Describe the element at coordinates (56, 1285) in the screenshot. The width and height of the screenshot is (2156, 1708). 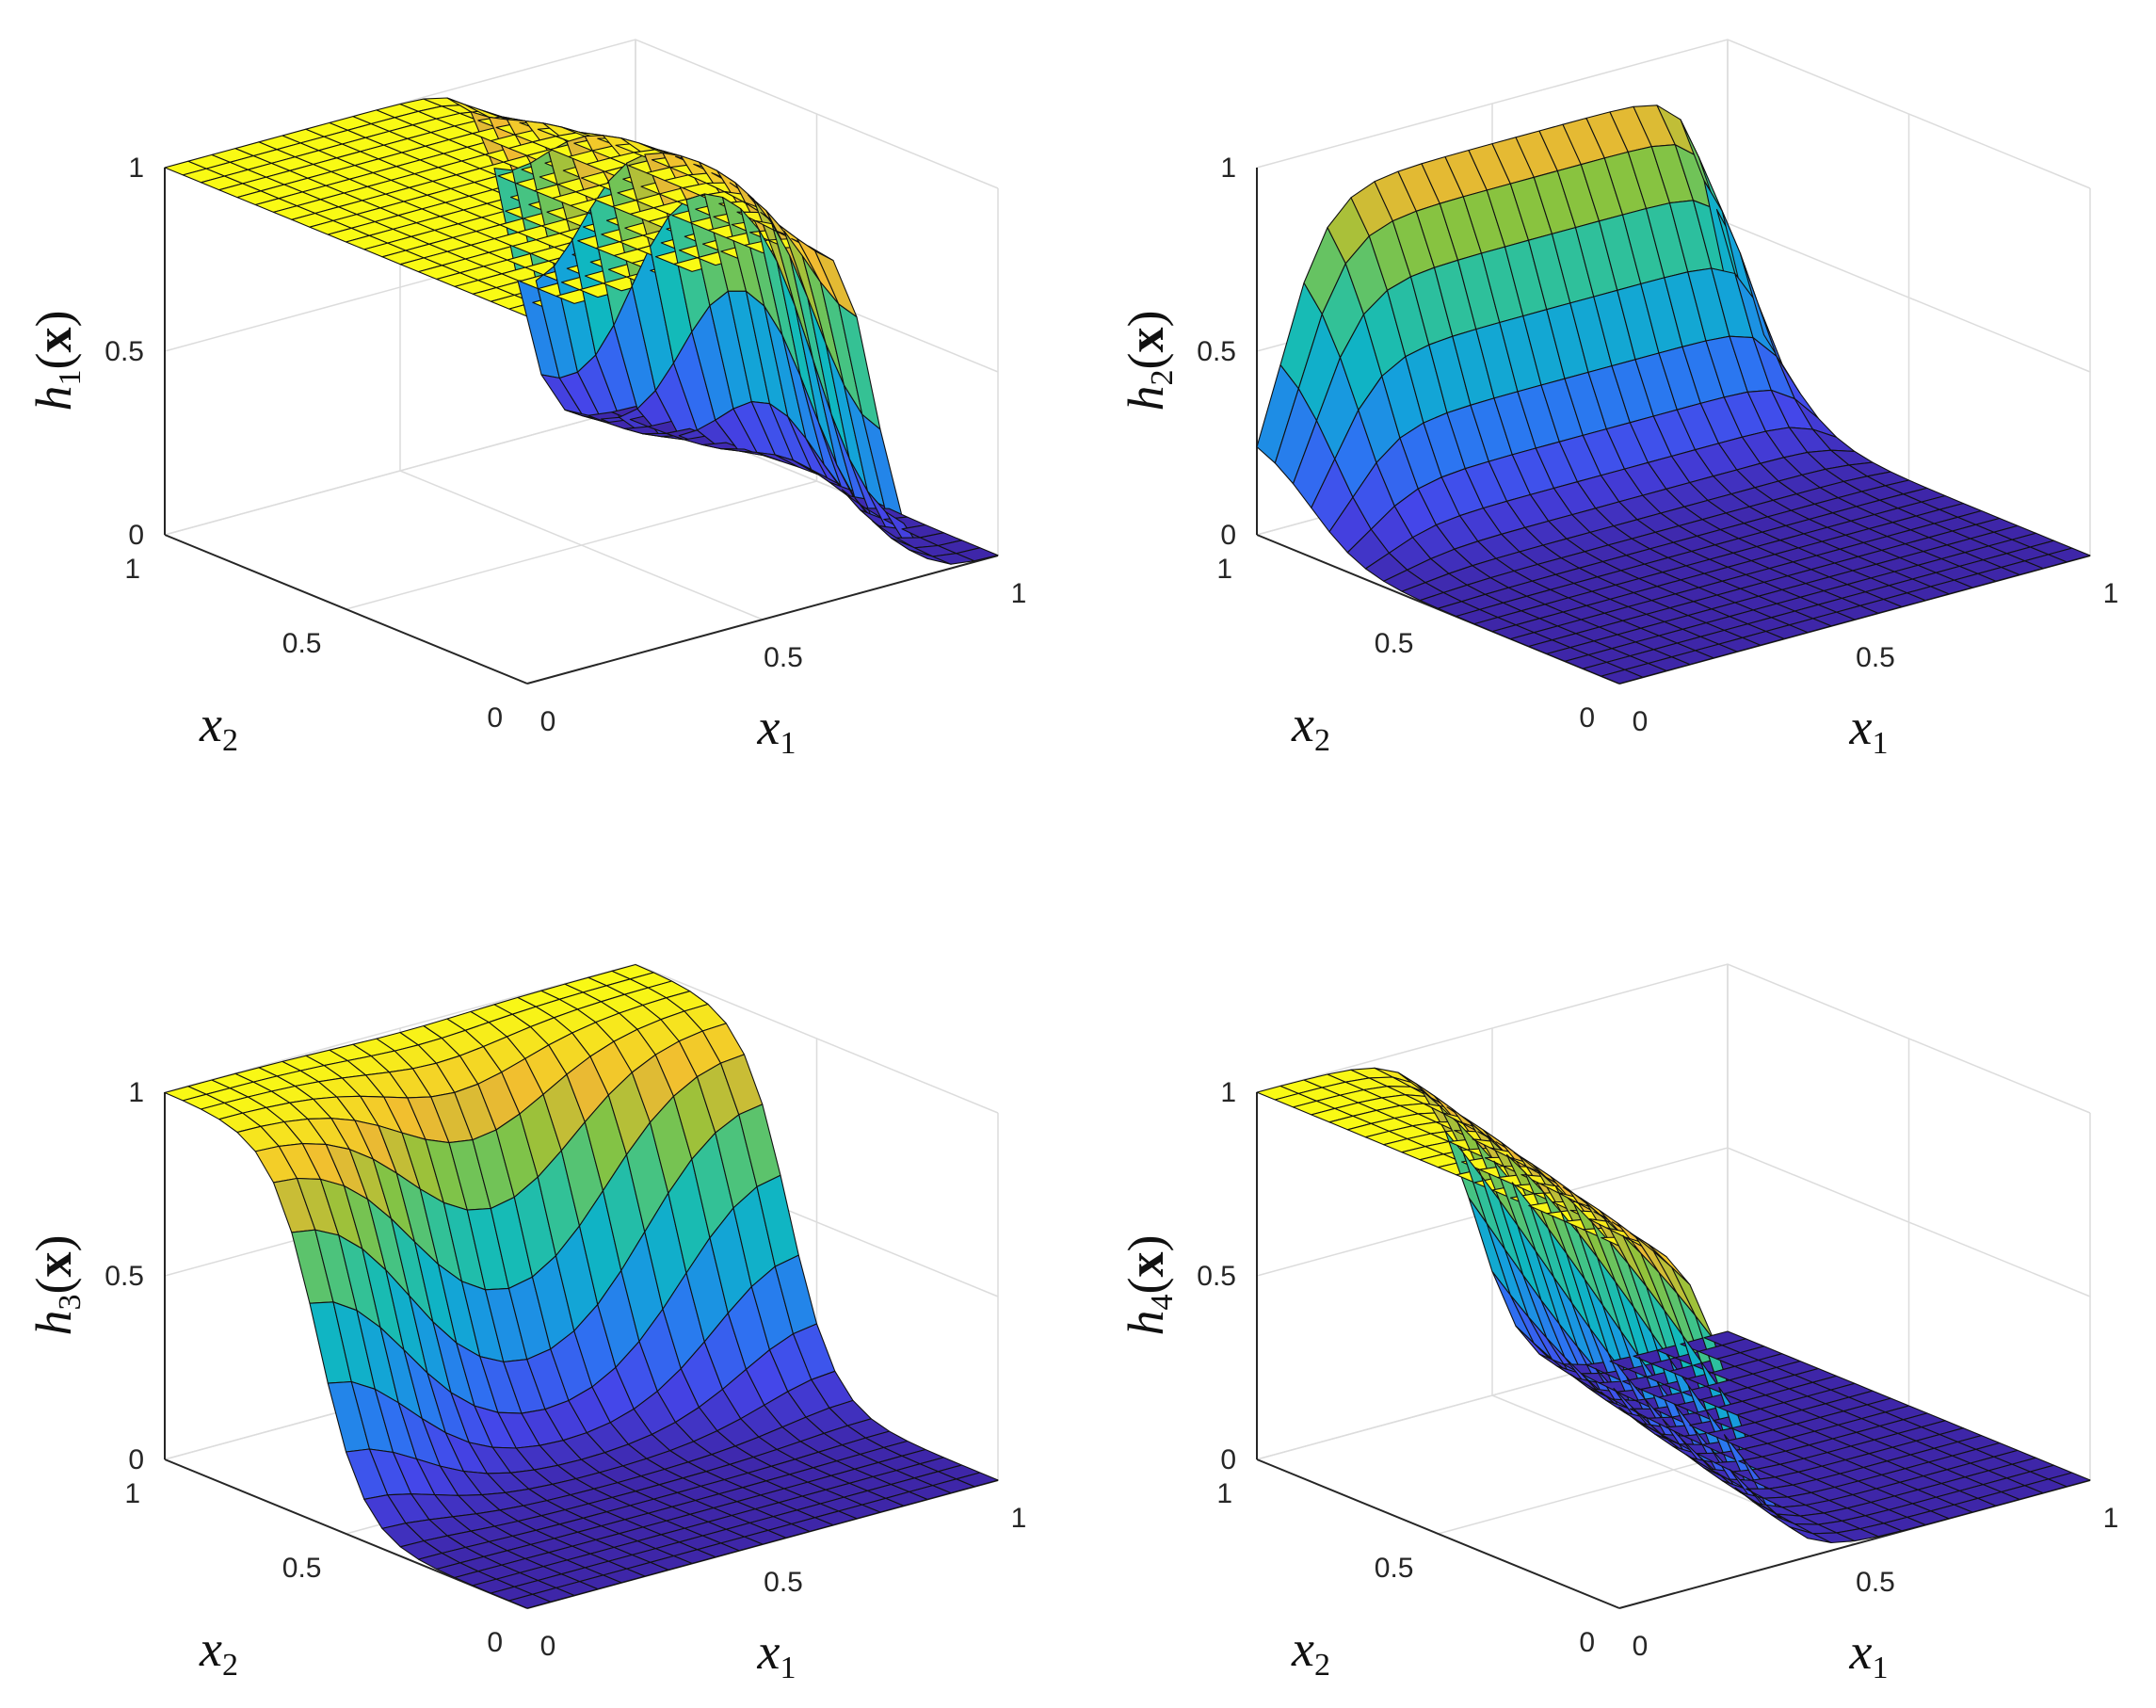
I see `z-axis-label: h3(x)` at that location.